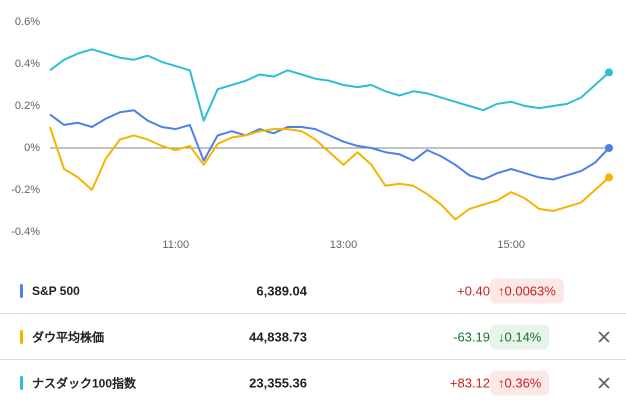  I want to click on y-tick-label: -0.2%, so click(25, 190).